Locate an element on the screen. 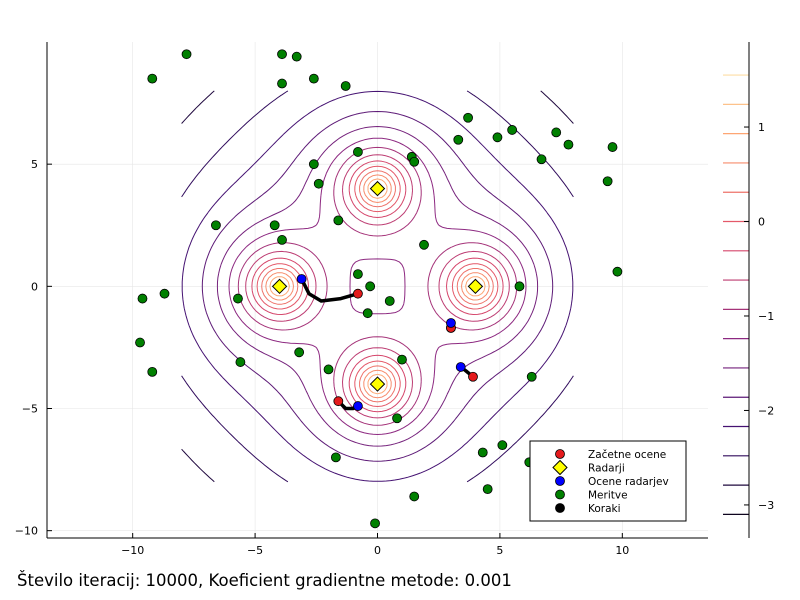 This screenshot has height=600, width=800. contour-line is located at coordinates (377, 286).